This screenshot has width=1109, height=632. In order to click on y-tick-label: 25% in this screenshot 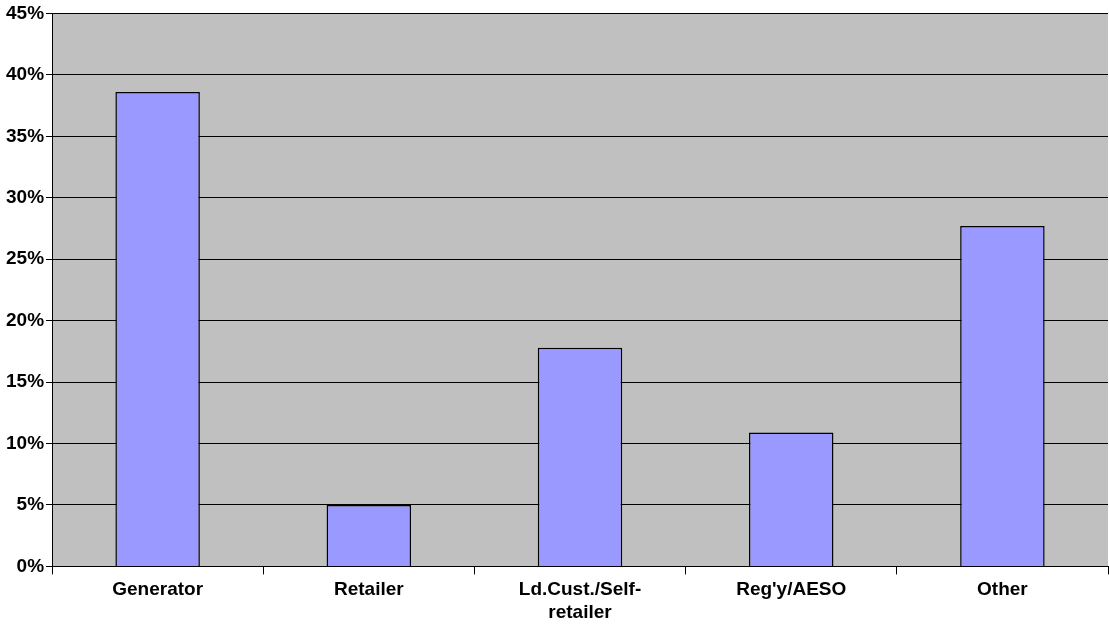, I will do `click(25, 258)`.